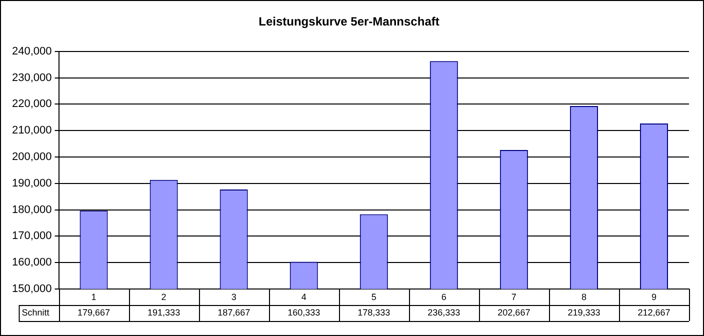 The width and height of the screenshot is (704, 336). I want to click on data-label: 179,667, so click(94, 312).